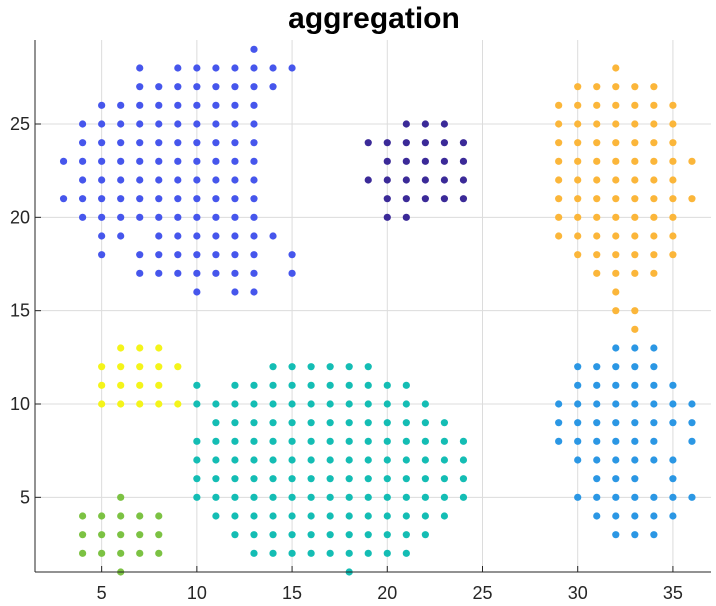  What do you see at coordinates (673, 593) in the screenshot?
I see `x-tick-label: 35` at bounding box center [673, 593].